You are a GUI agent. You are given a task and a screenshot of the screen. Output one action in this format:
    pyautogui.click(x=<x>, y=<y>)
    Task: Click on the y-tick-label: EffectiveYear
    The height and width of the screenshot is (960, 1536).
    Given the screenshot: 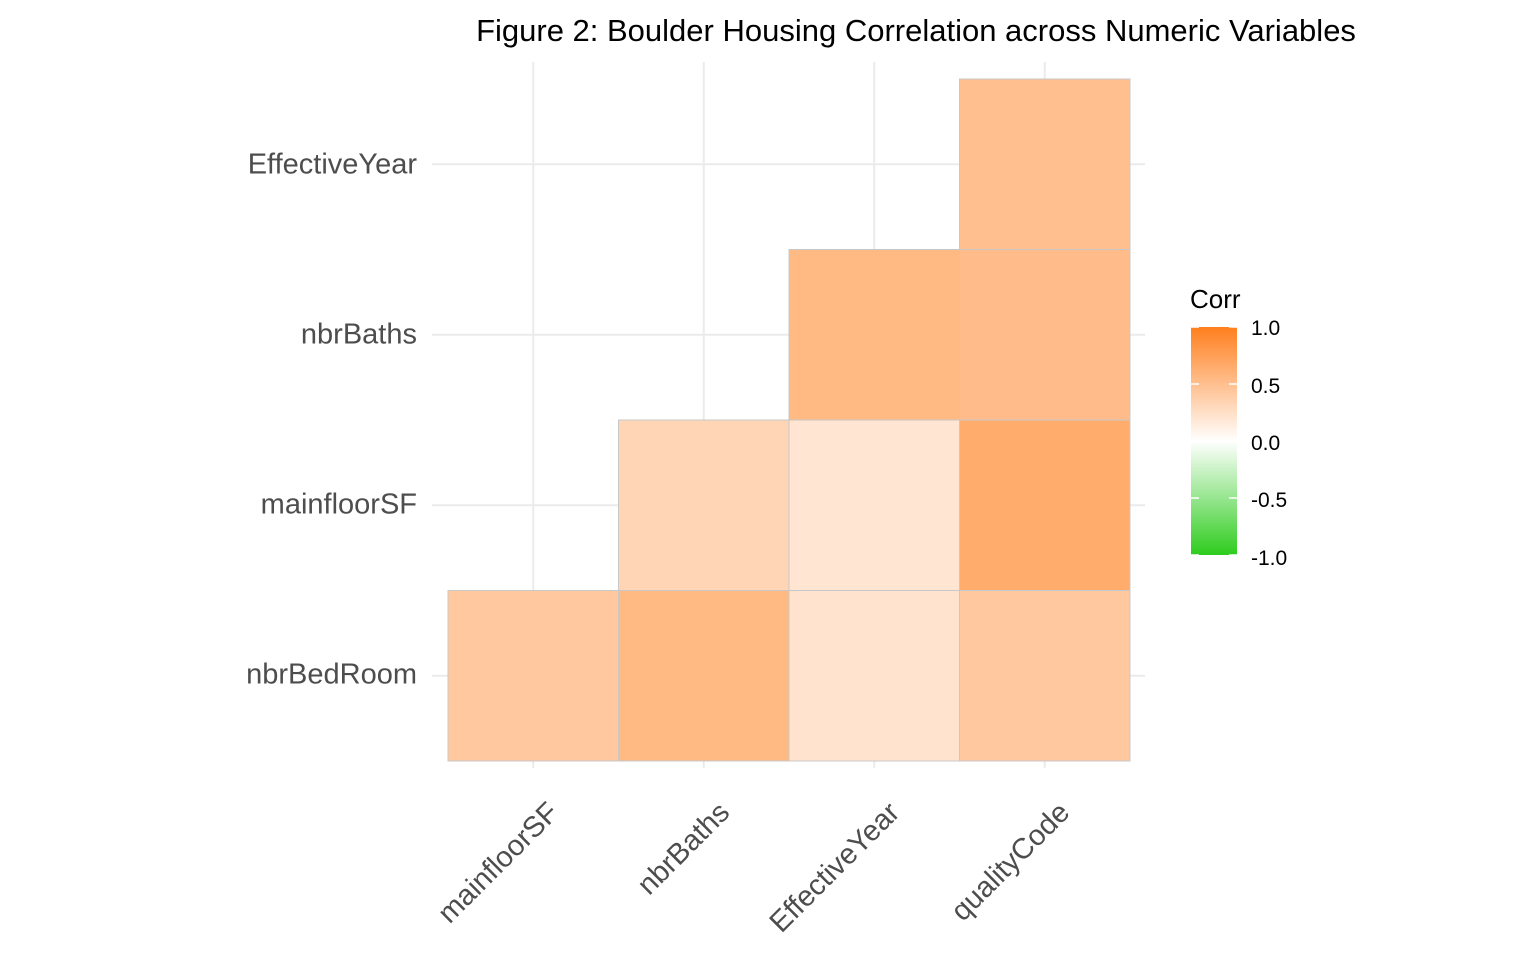 What is the action you would take?
    pyautogui.click(x=333, y=165)
    